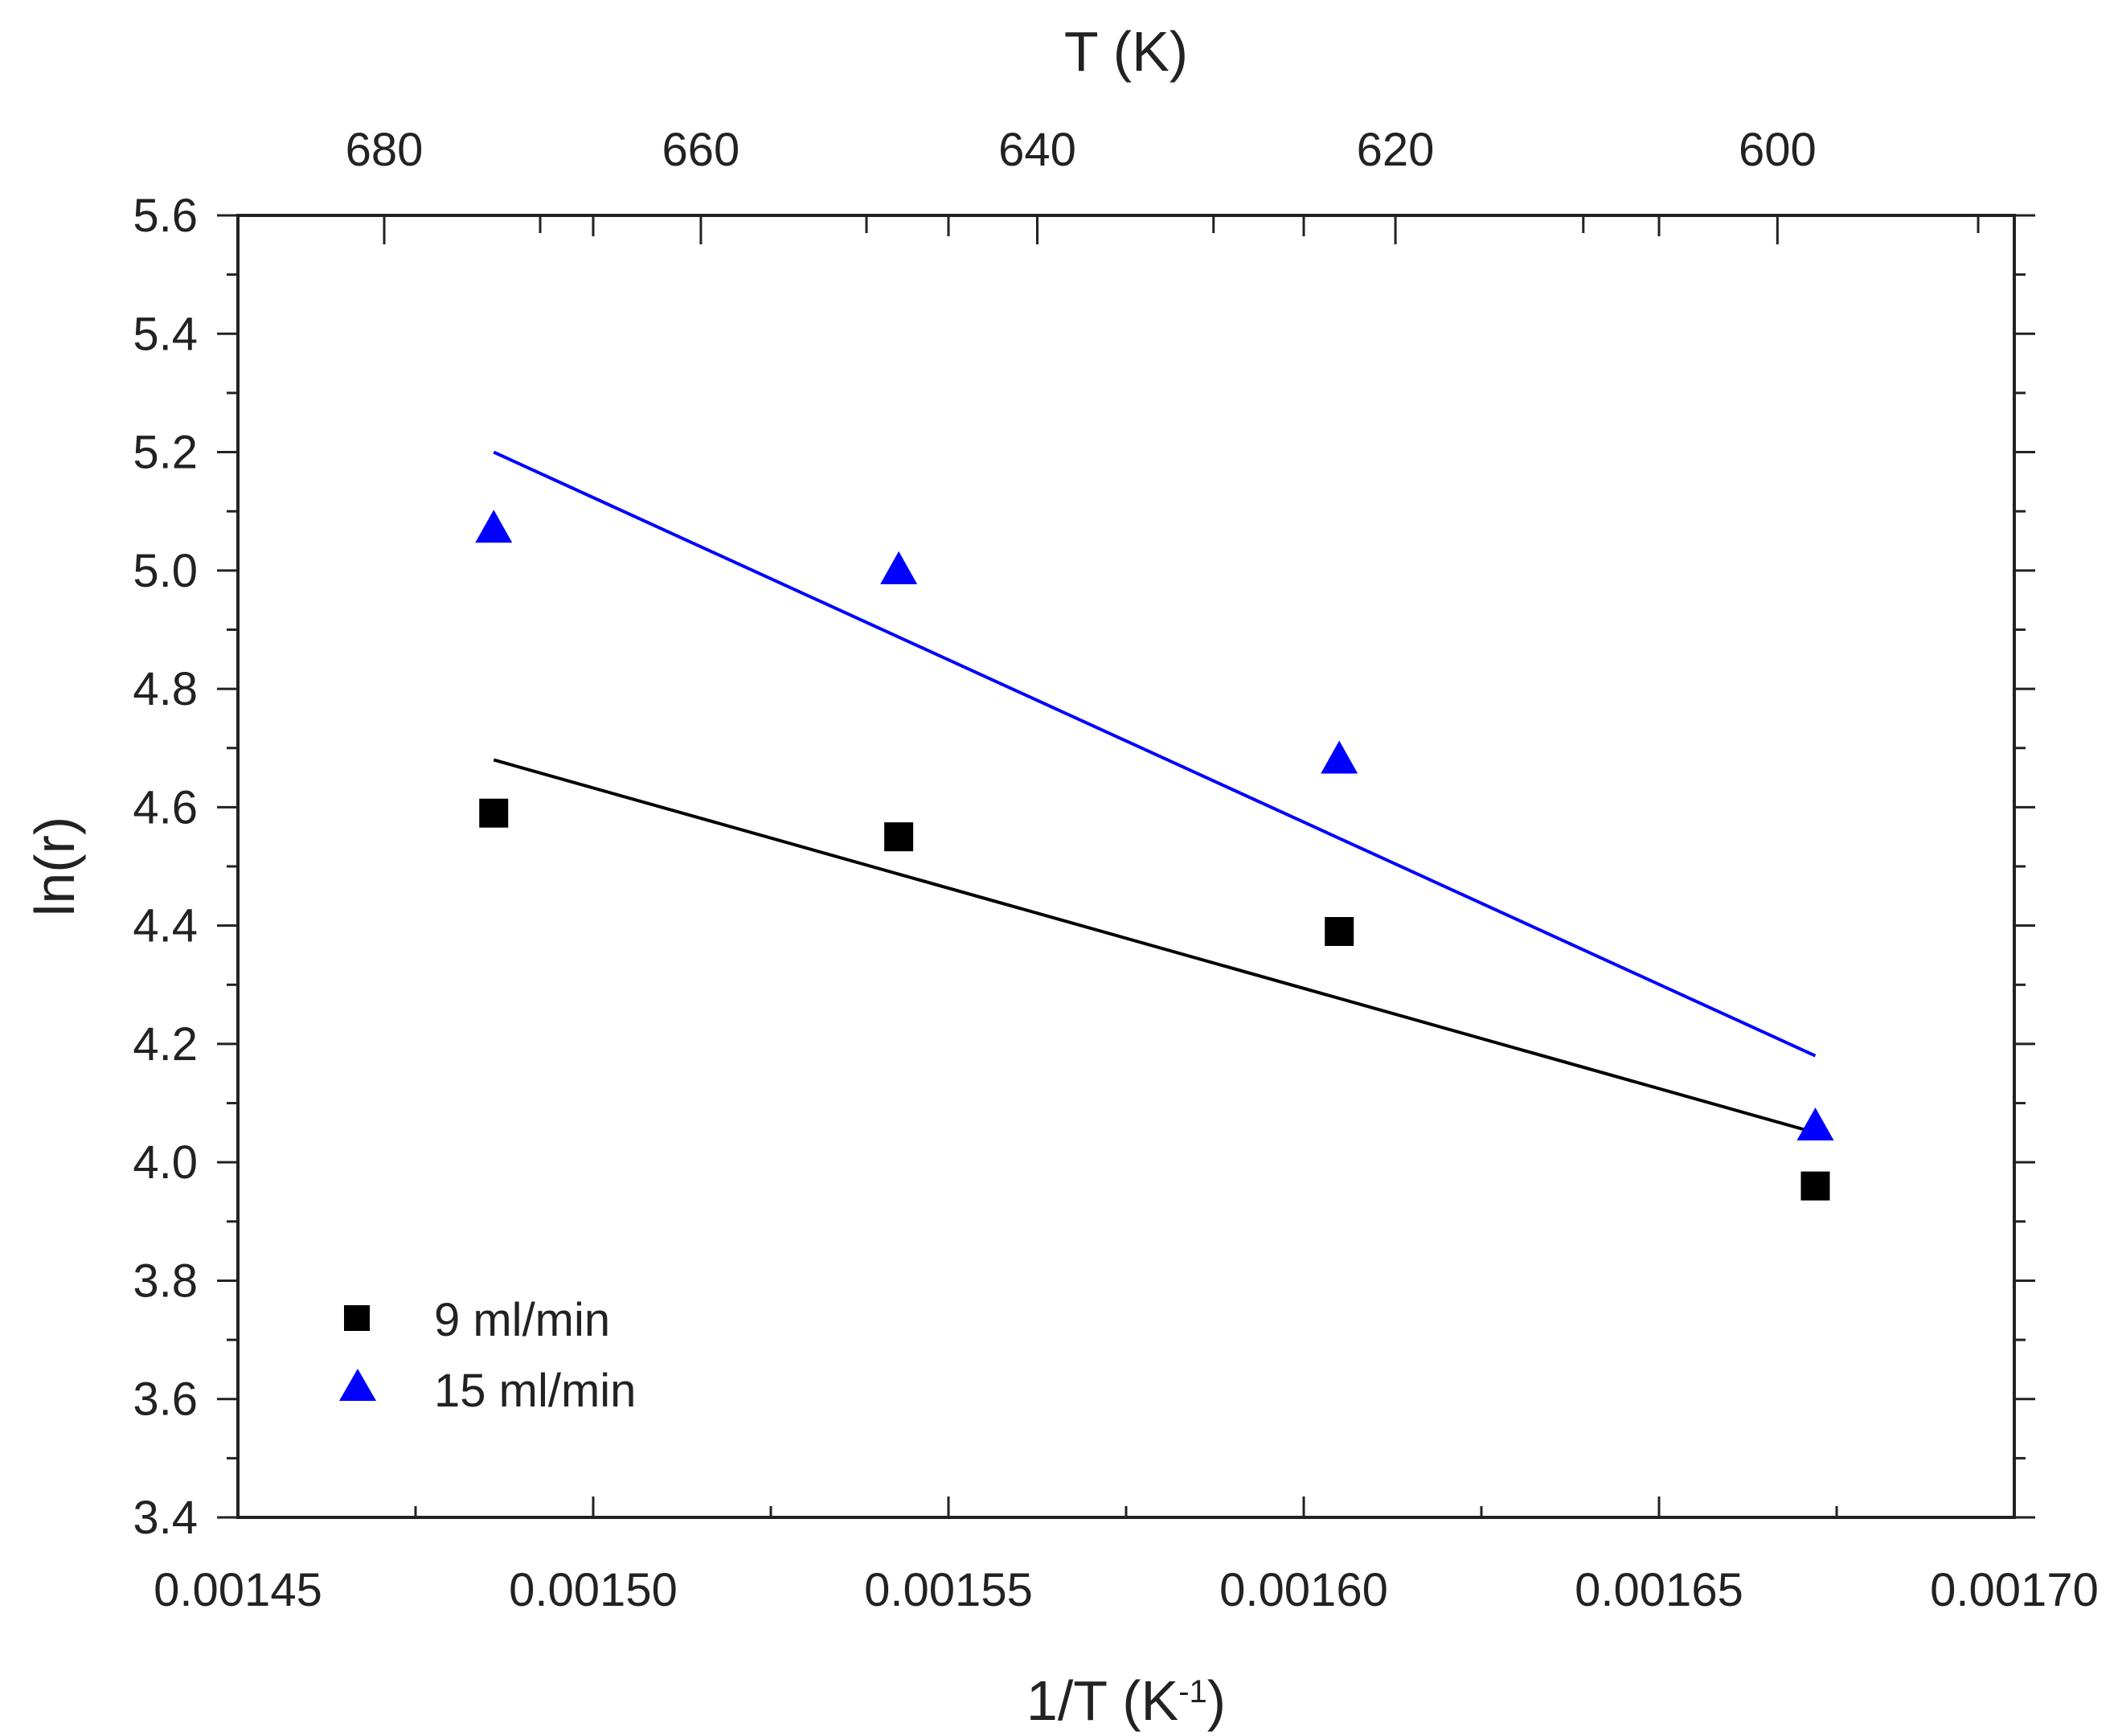 Image resolution: width=2122 pixels, height=1736 pixels. Describe the element at coordinates (2014, 1590) in the screenshot. I see `x-tick-label: 0.00170` at that location.